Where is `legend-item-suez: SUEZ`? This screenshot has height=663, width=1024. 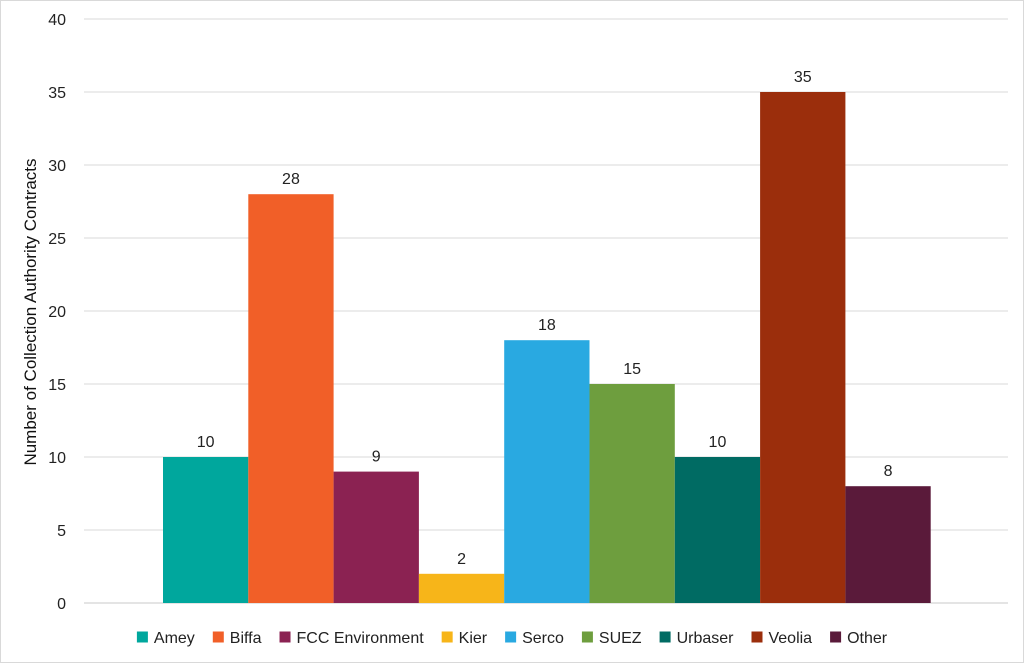 legend-item-suez: SUEZ is located at coordinates (611, 638).